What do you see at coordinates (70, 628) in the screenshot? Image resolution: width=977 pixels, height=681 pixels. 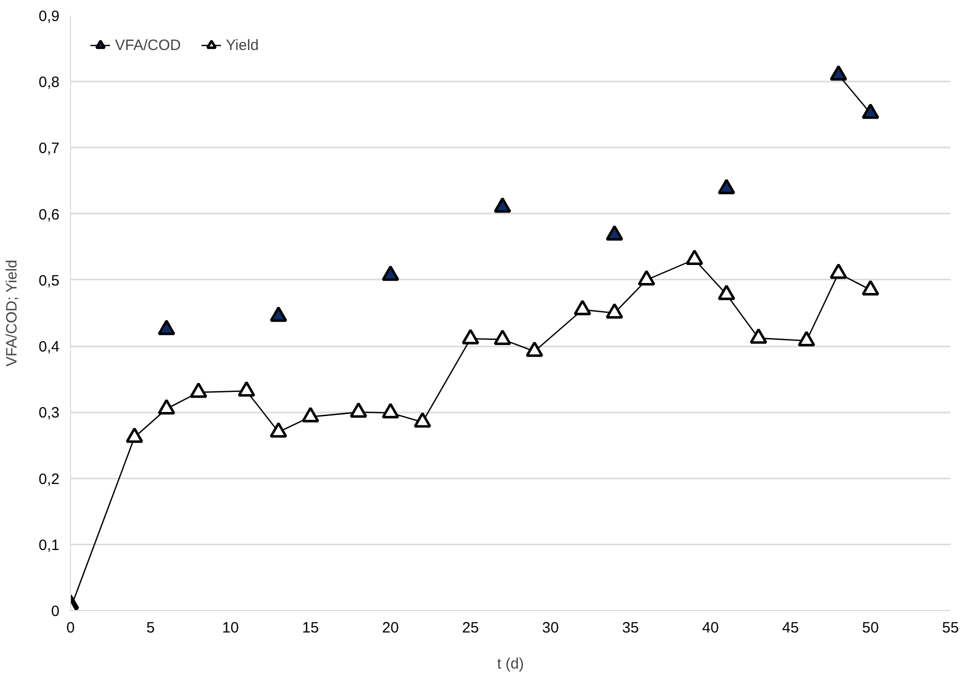 I see `x-tick-label: 0` at bounding box center [70, 628].